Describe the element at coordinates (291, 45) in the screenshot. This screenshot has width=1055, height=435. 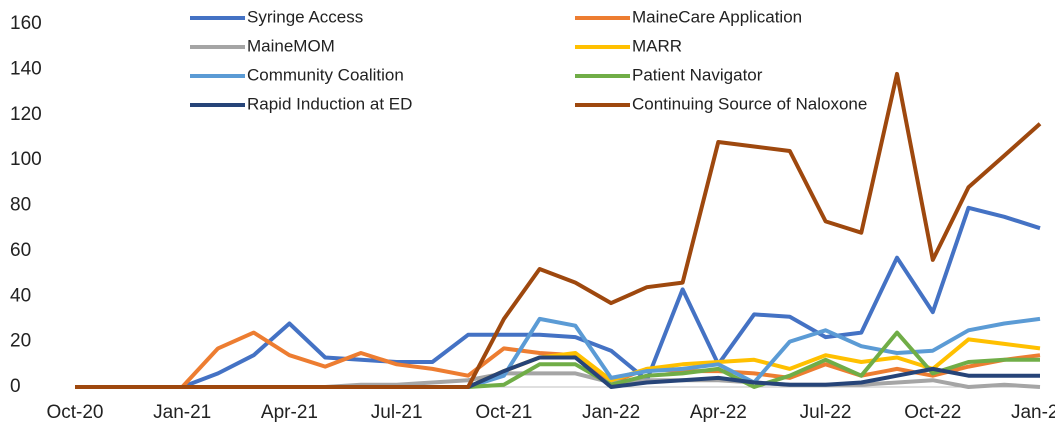
I see `legend-label: MaineMOM` at that location.